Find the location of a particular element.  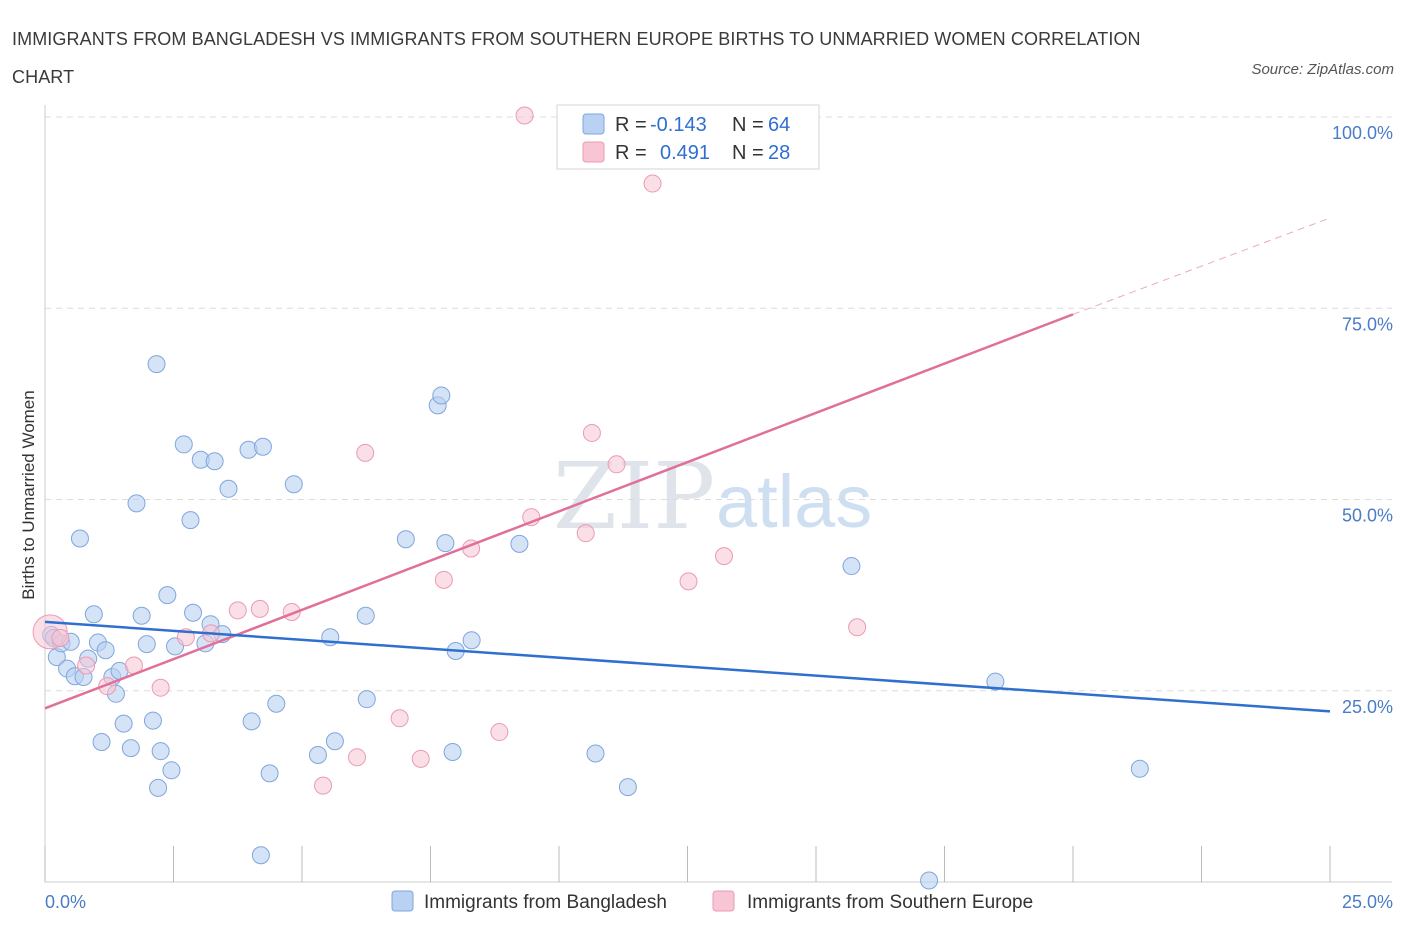

stats-n-label-1: N = is located at coordinates (748, 125).